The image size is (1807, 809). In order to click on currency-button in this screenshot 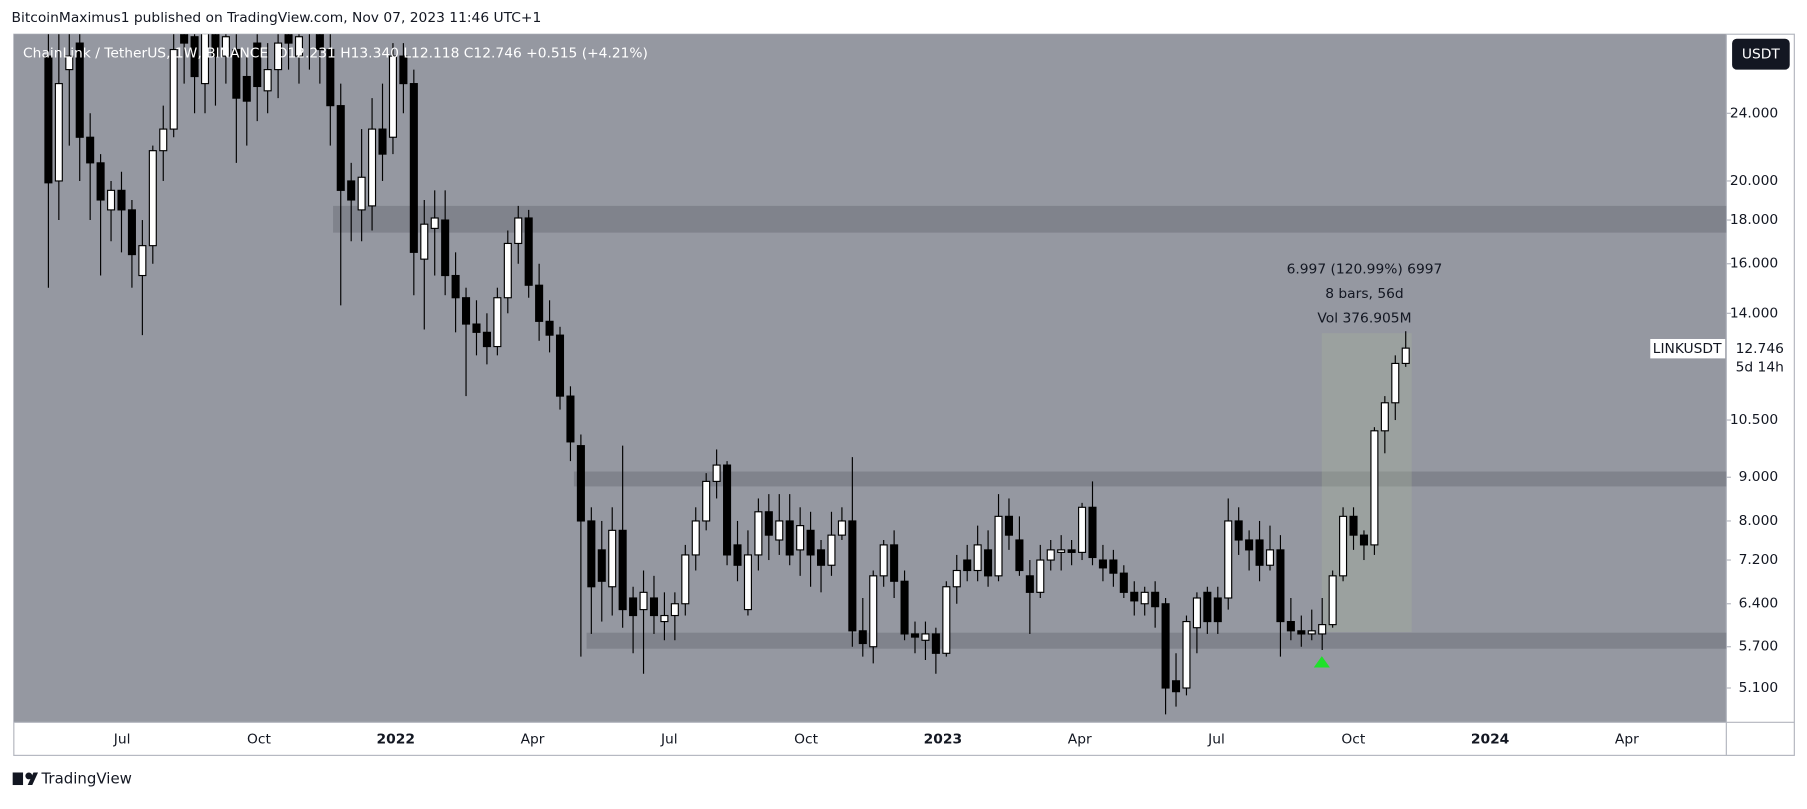, I will do `click(1761, 54)`.